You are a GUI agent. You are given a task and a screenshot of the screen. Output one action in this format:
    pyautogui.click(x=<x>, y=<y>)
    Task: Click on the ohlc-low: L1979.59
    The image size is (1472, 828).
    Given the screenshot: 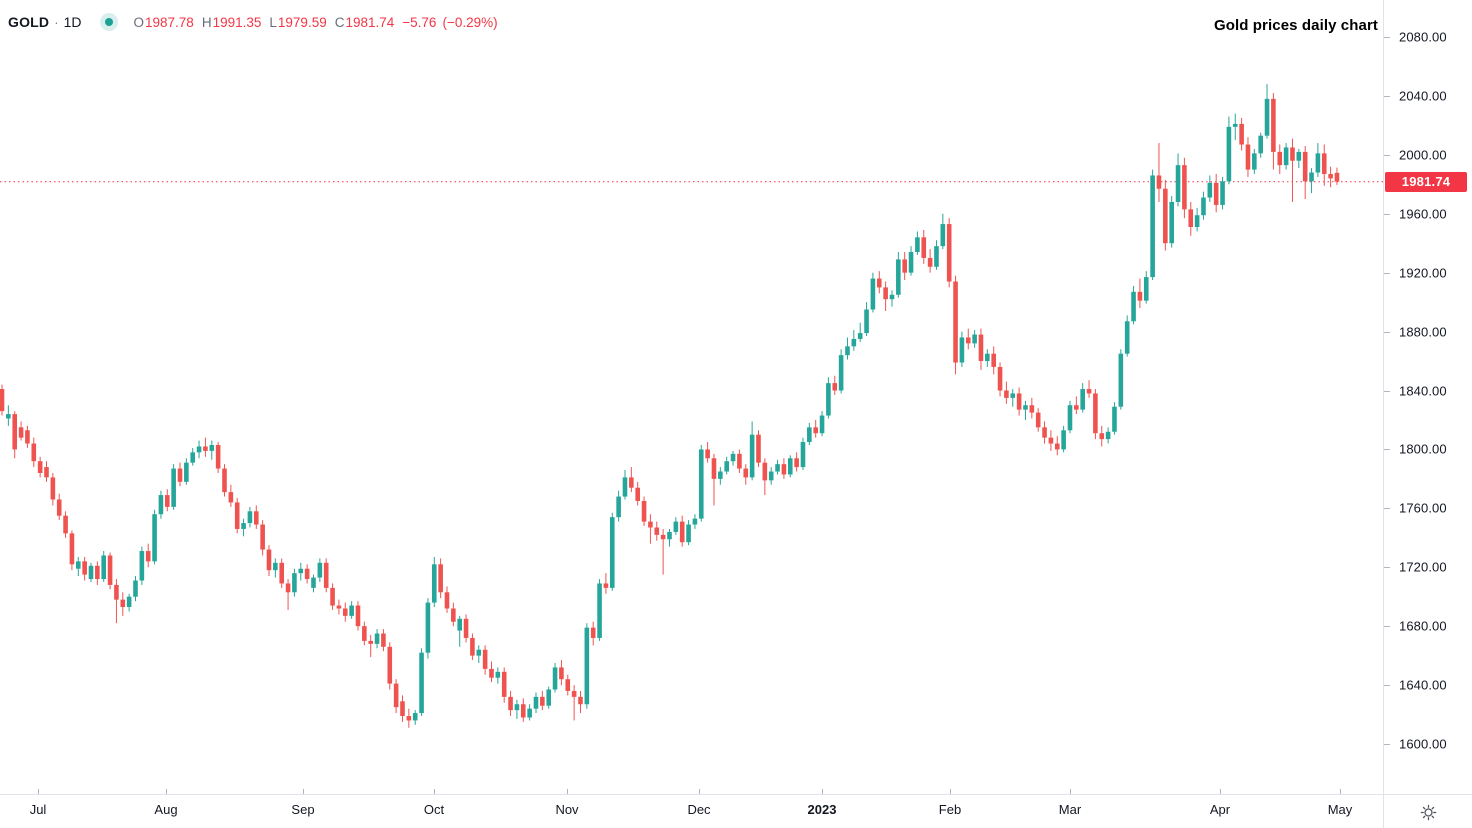 What is the action you would take?
    pyautogui.click(x=298, y=22)
    